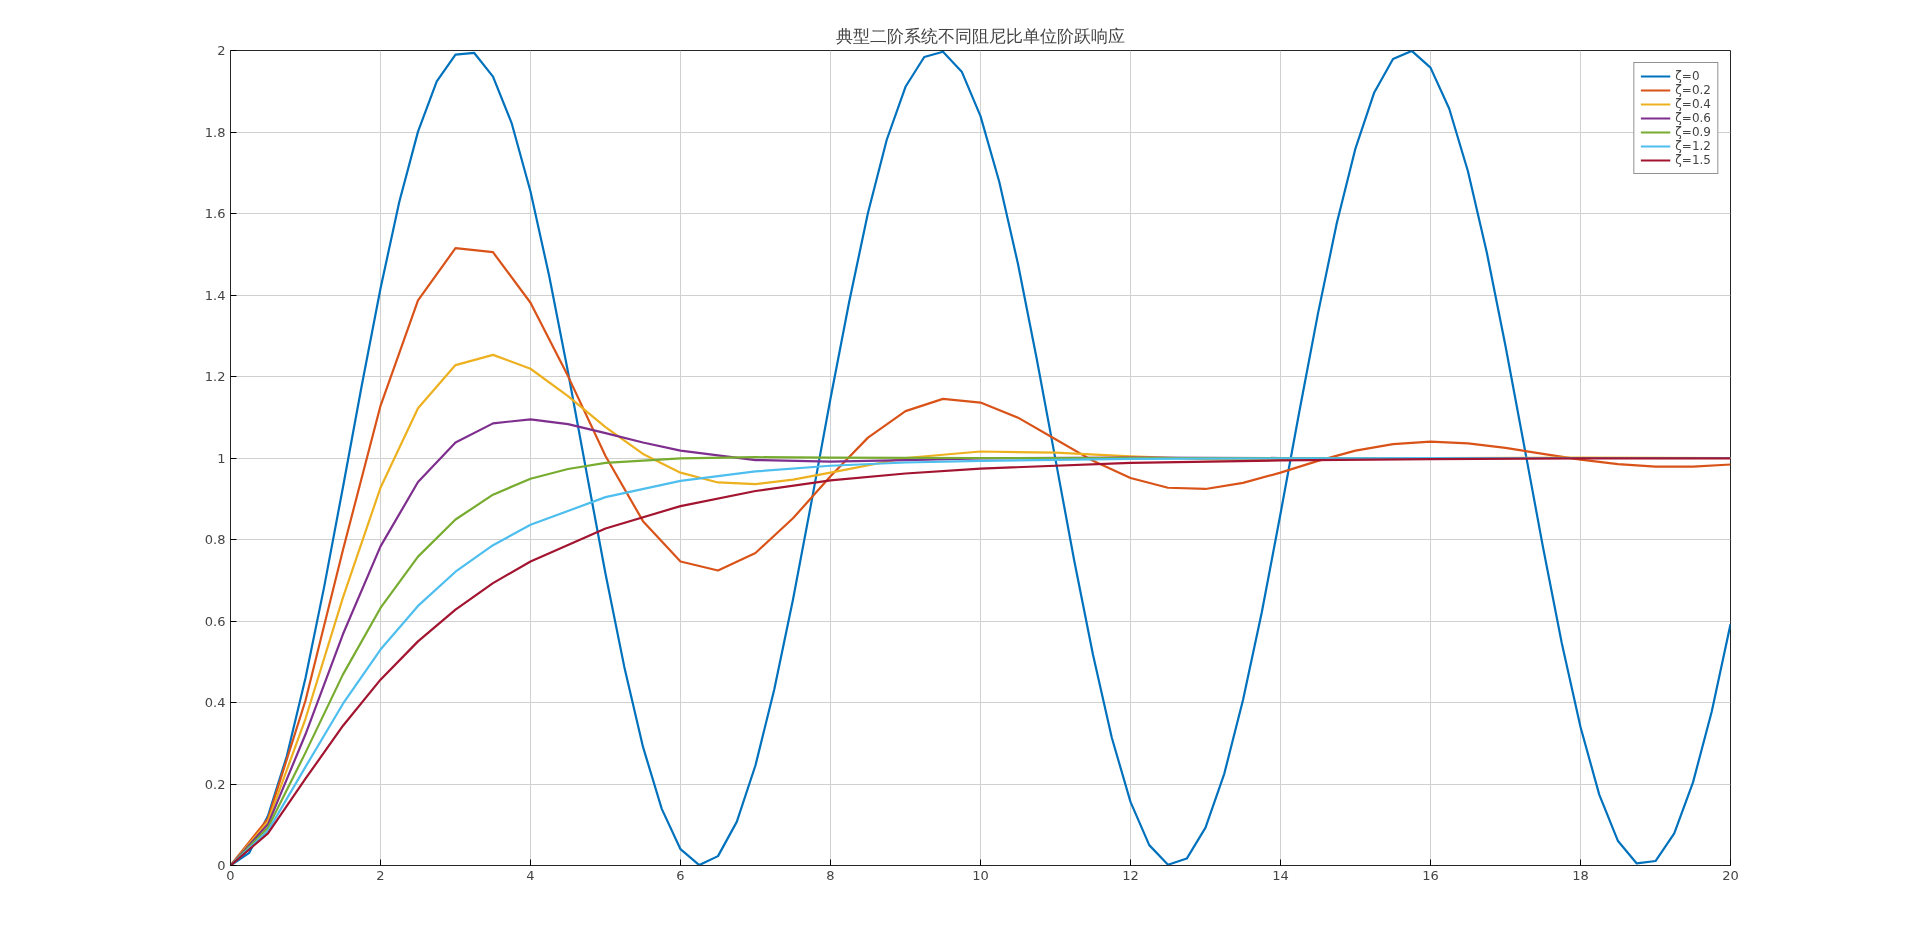 The width and height of the screenshot is (1920, 937). What do you see at coordinates (215, 295) in the screenshot?
I see `y-tick-label: 1.4` at bounding box center [215, 295].